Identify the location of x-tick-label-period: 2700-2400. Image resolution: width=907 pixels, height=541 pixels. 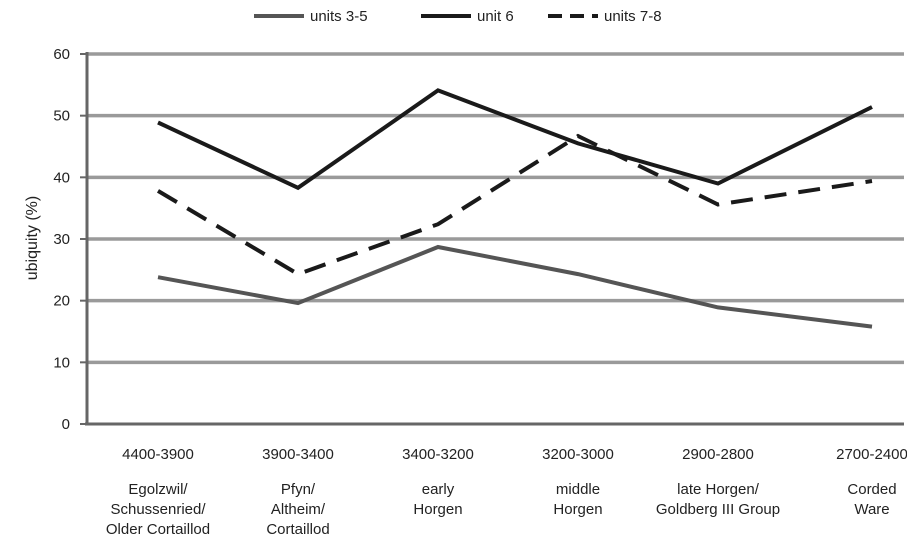
(871, 454).